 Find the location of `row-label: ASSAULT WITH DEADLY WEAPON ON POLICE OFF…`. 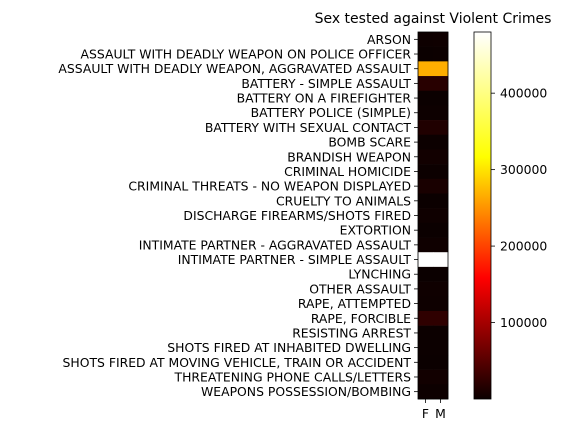

row-label: ASSAULT WITH DEADLY WEAPON ON POLICE OFF… is located at coordinates (246, 54).